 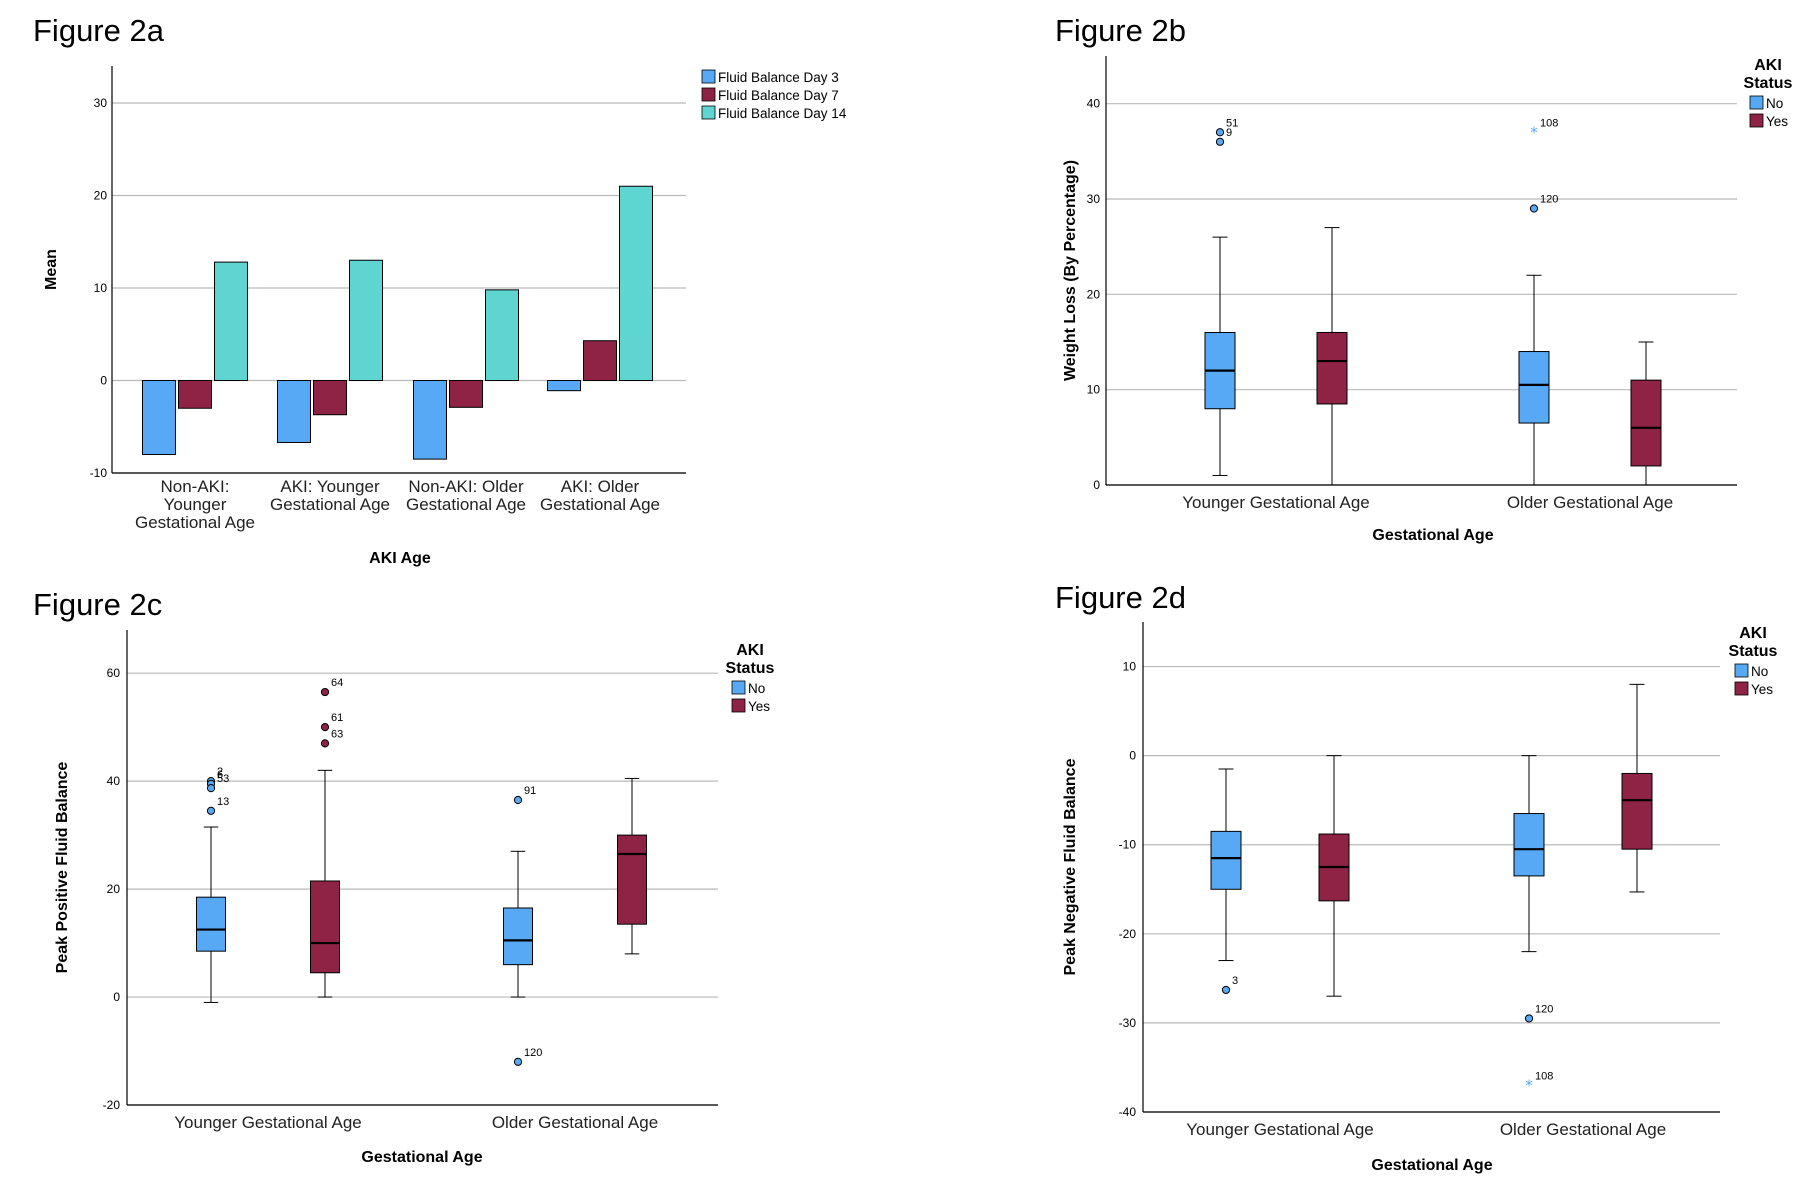 What do you see at coordinates (337, 683) in the screenshot?
I see `outlier-label: 64` at bounding box center [337, 683].